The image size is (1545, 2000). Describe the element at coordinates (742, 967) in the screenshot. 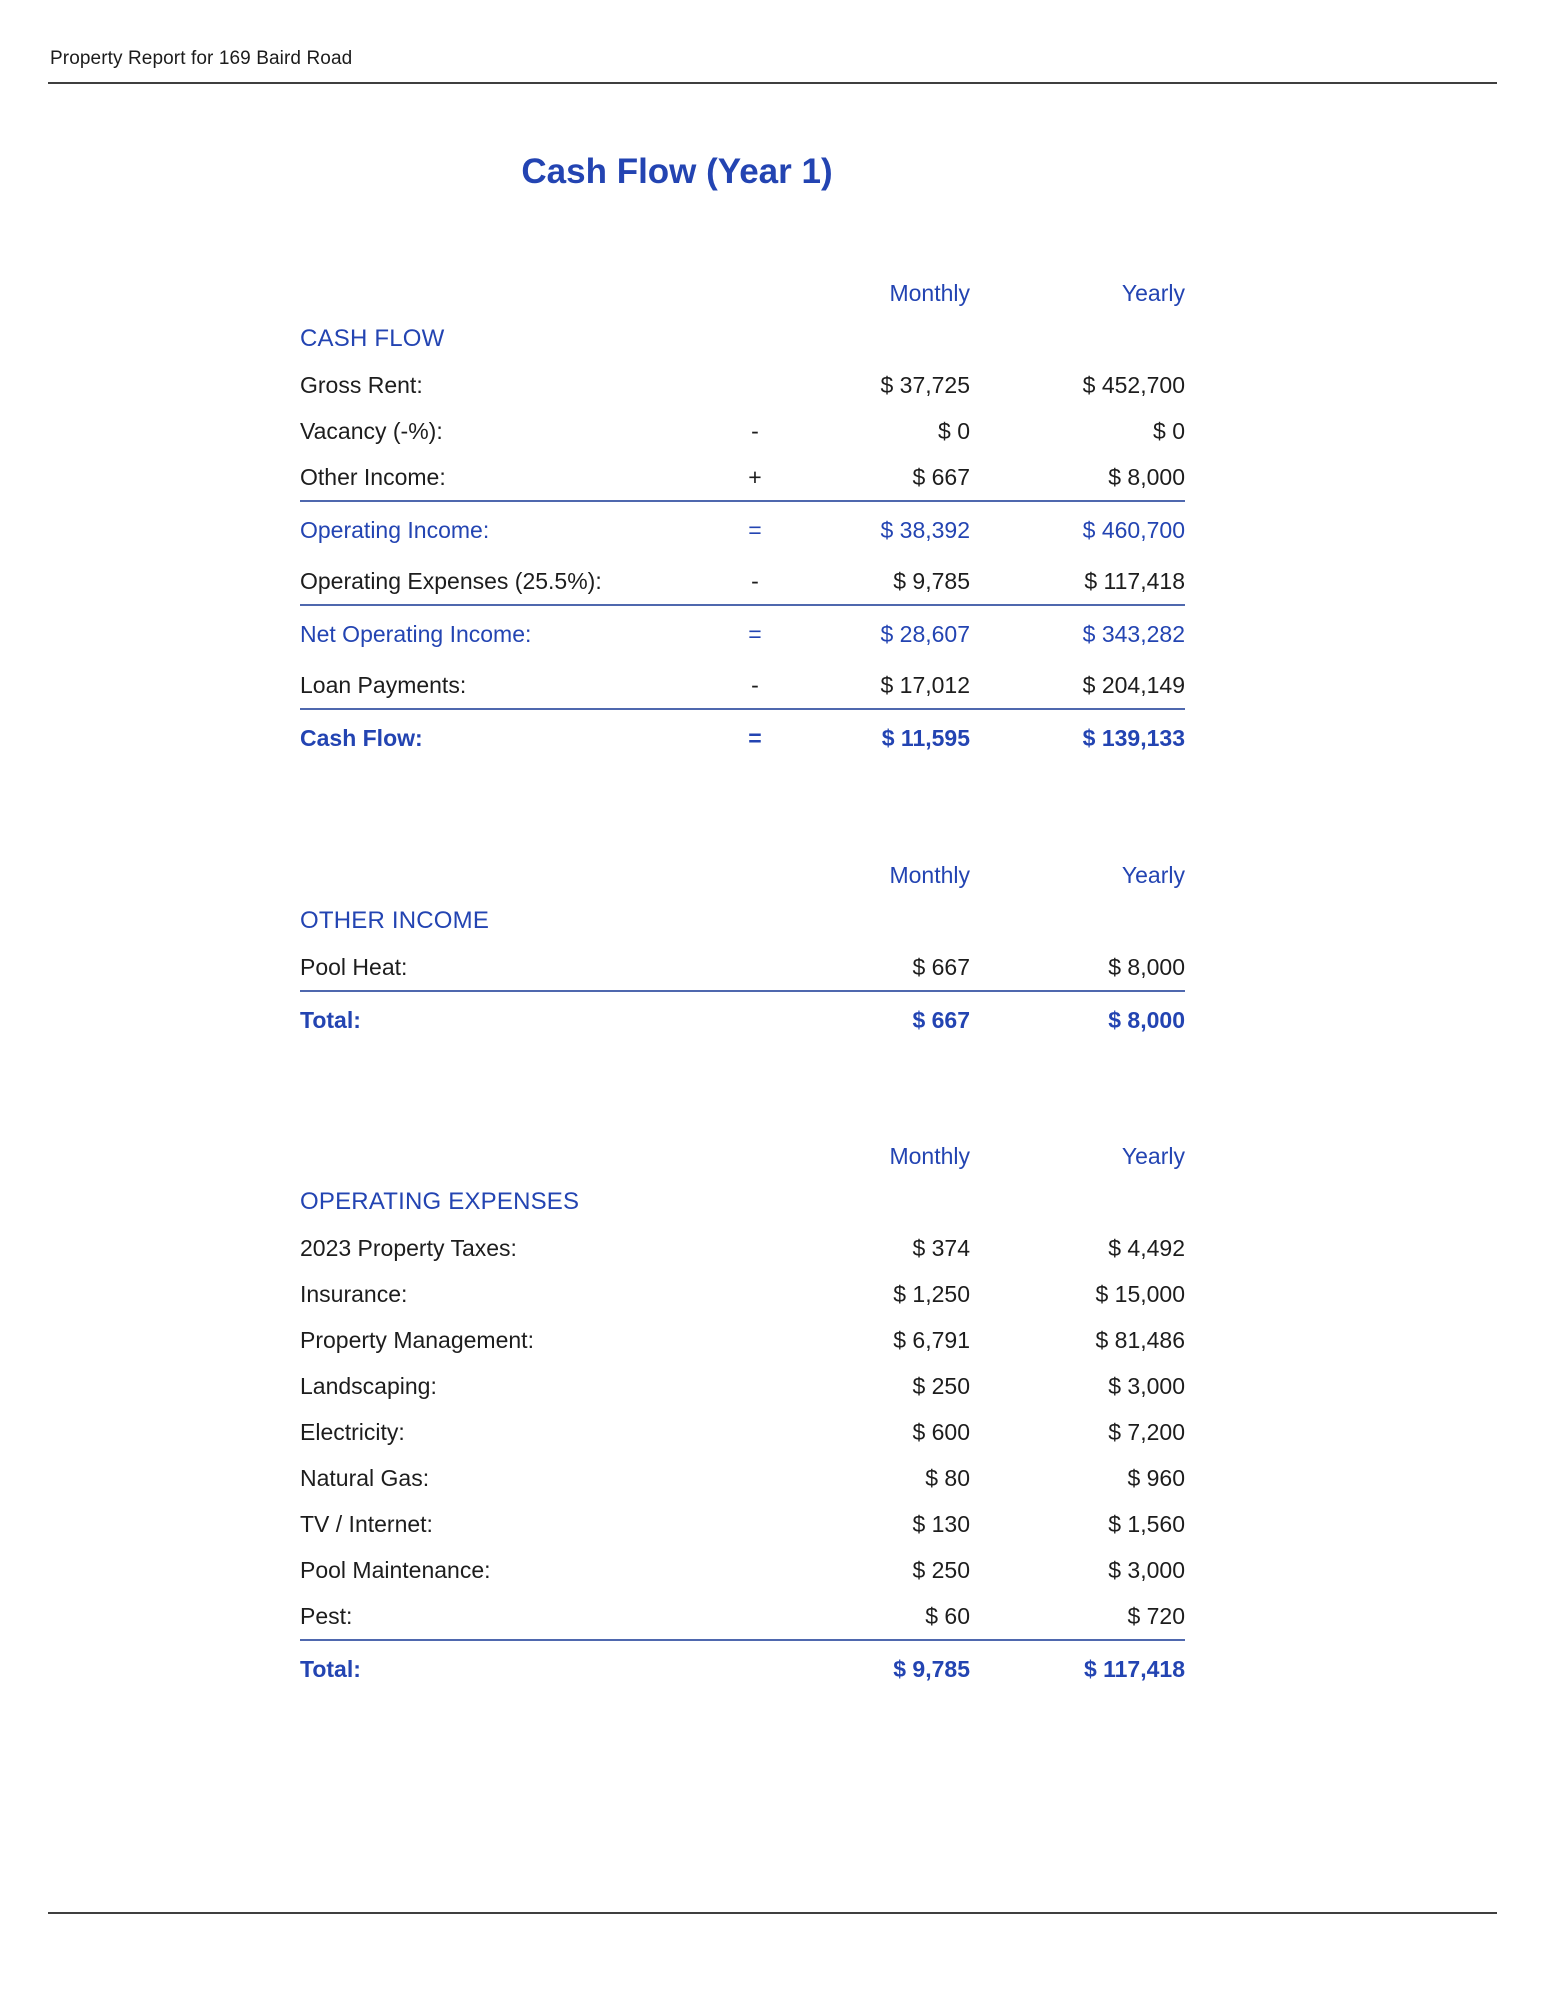

I see `table-row: Pool Heat: $ 667 $ 8,000` at that location.